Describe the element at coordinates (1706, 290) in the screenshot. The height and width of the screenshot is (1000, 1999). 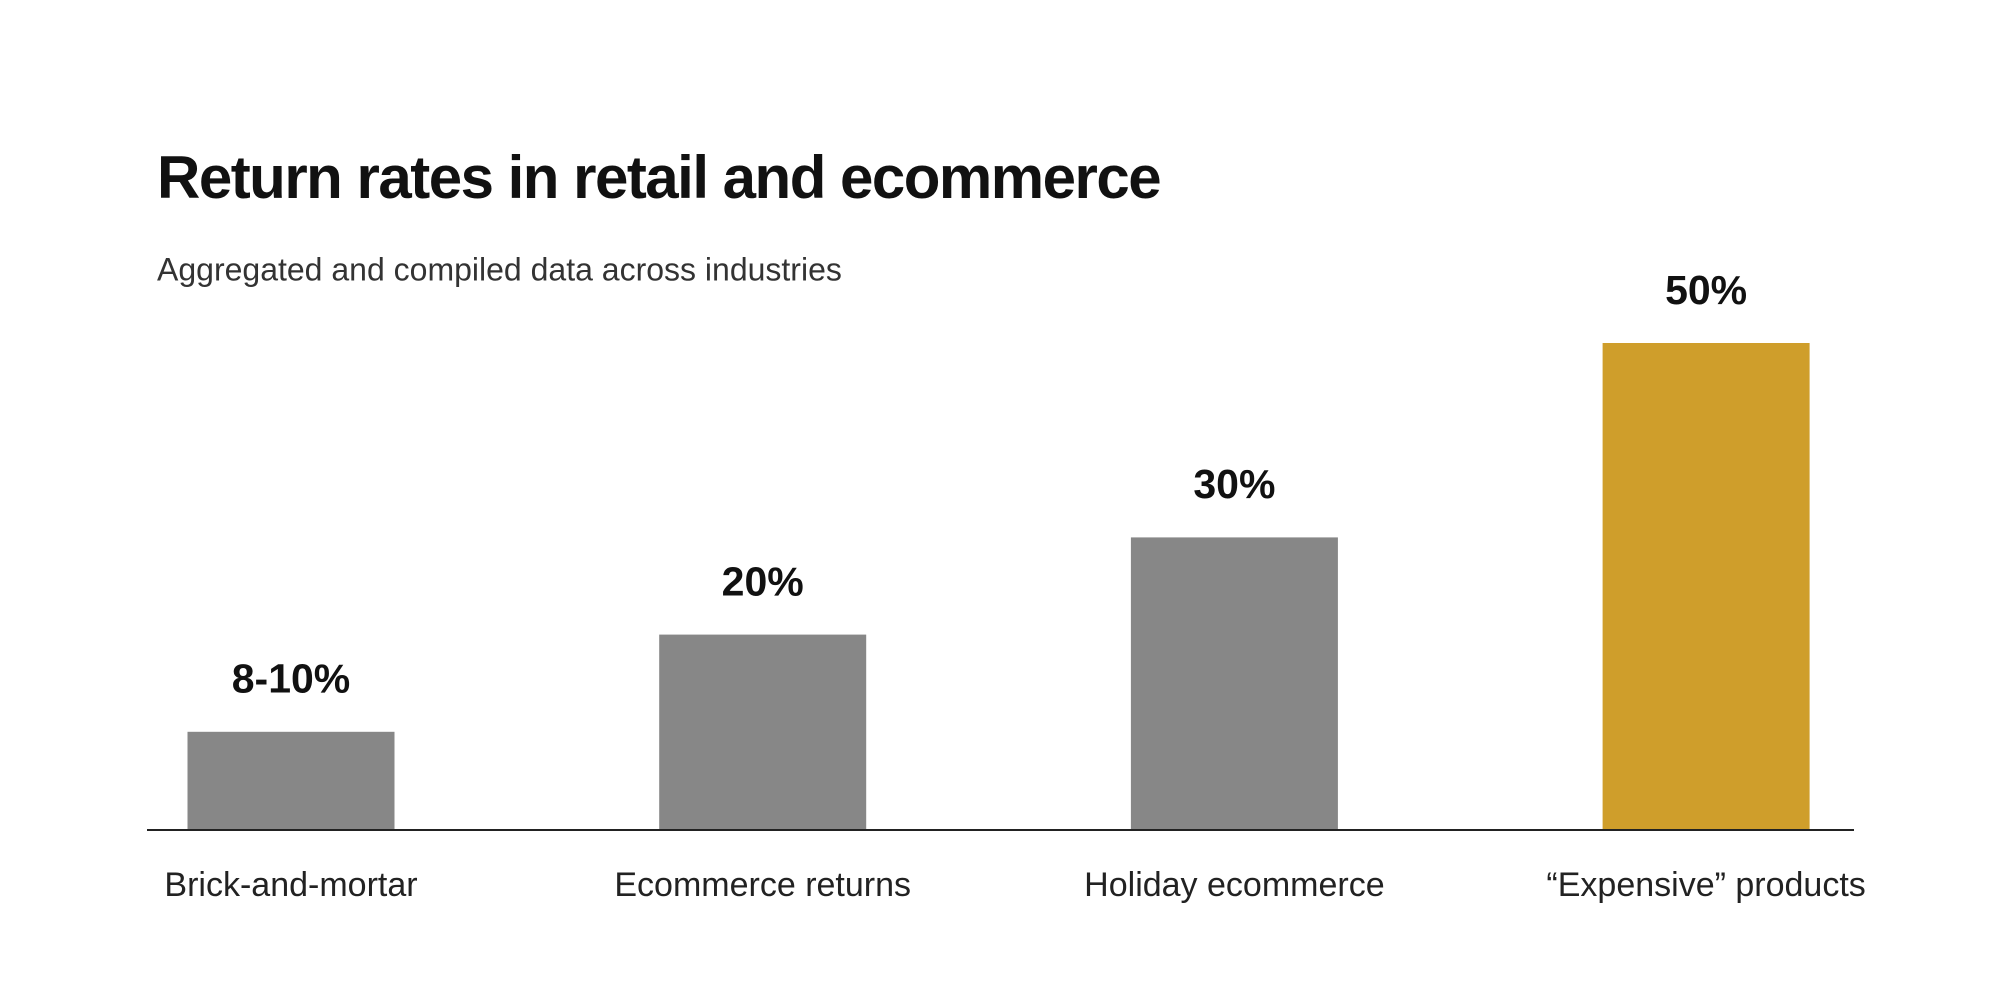
I see `data-label: 50%` at that location.